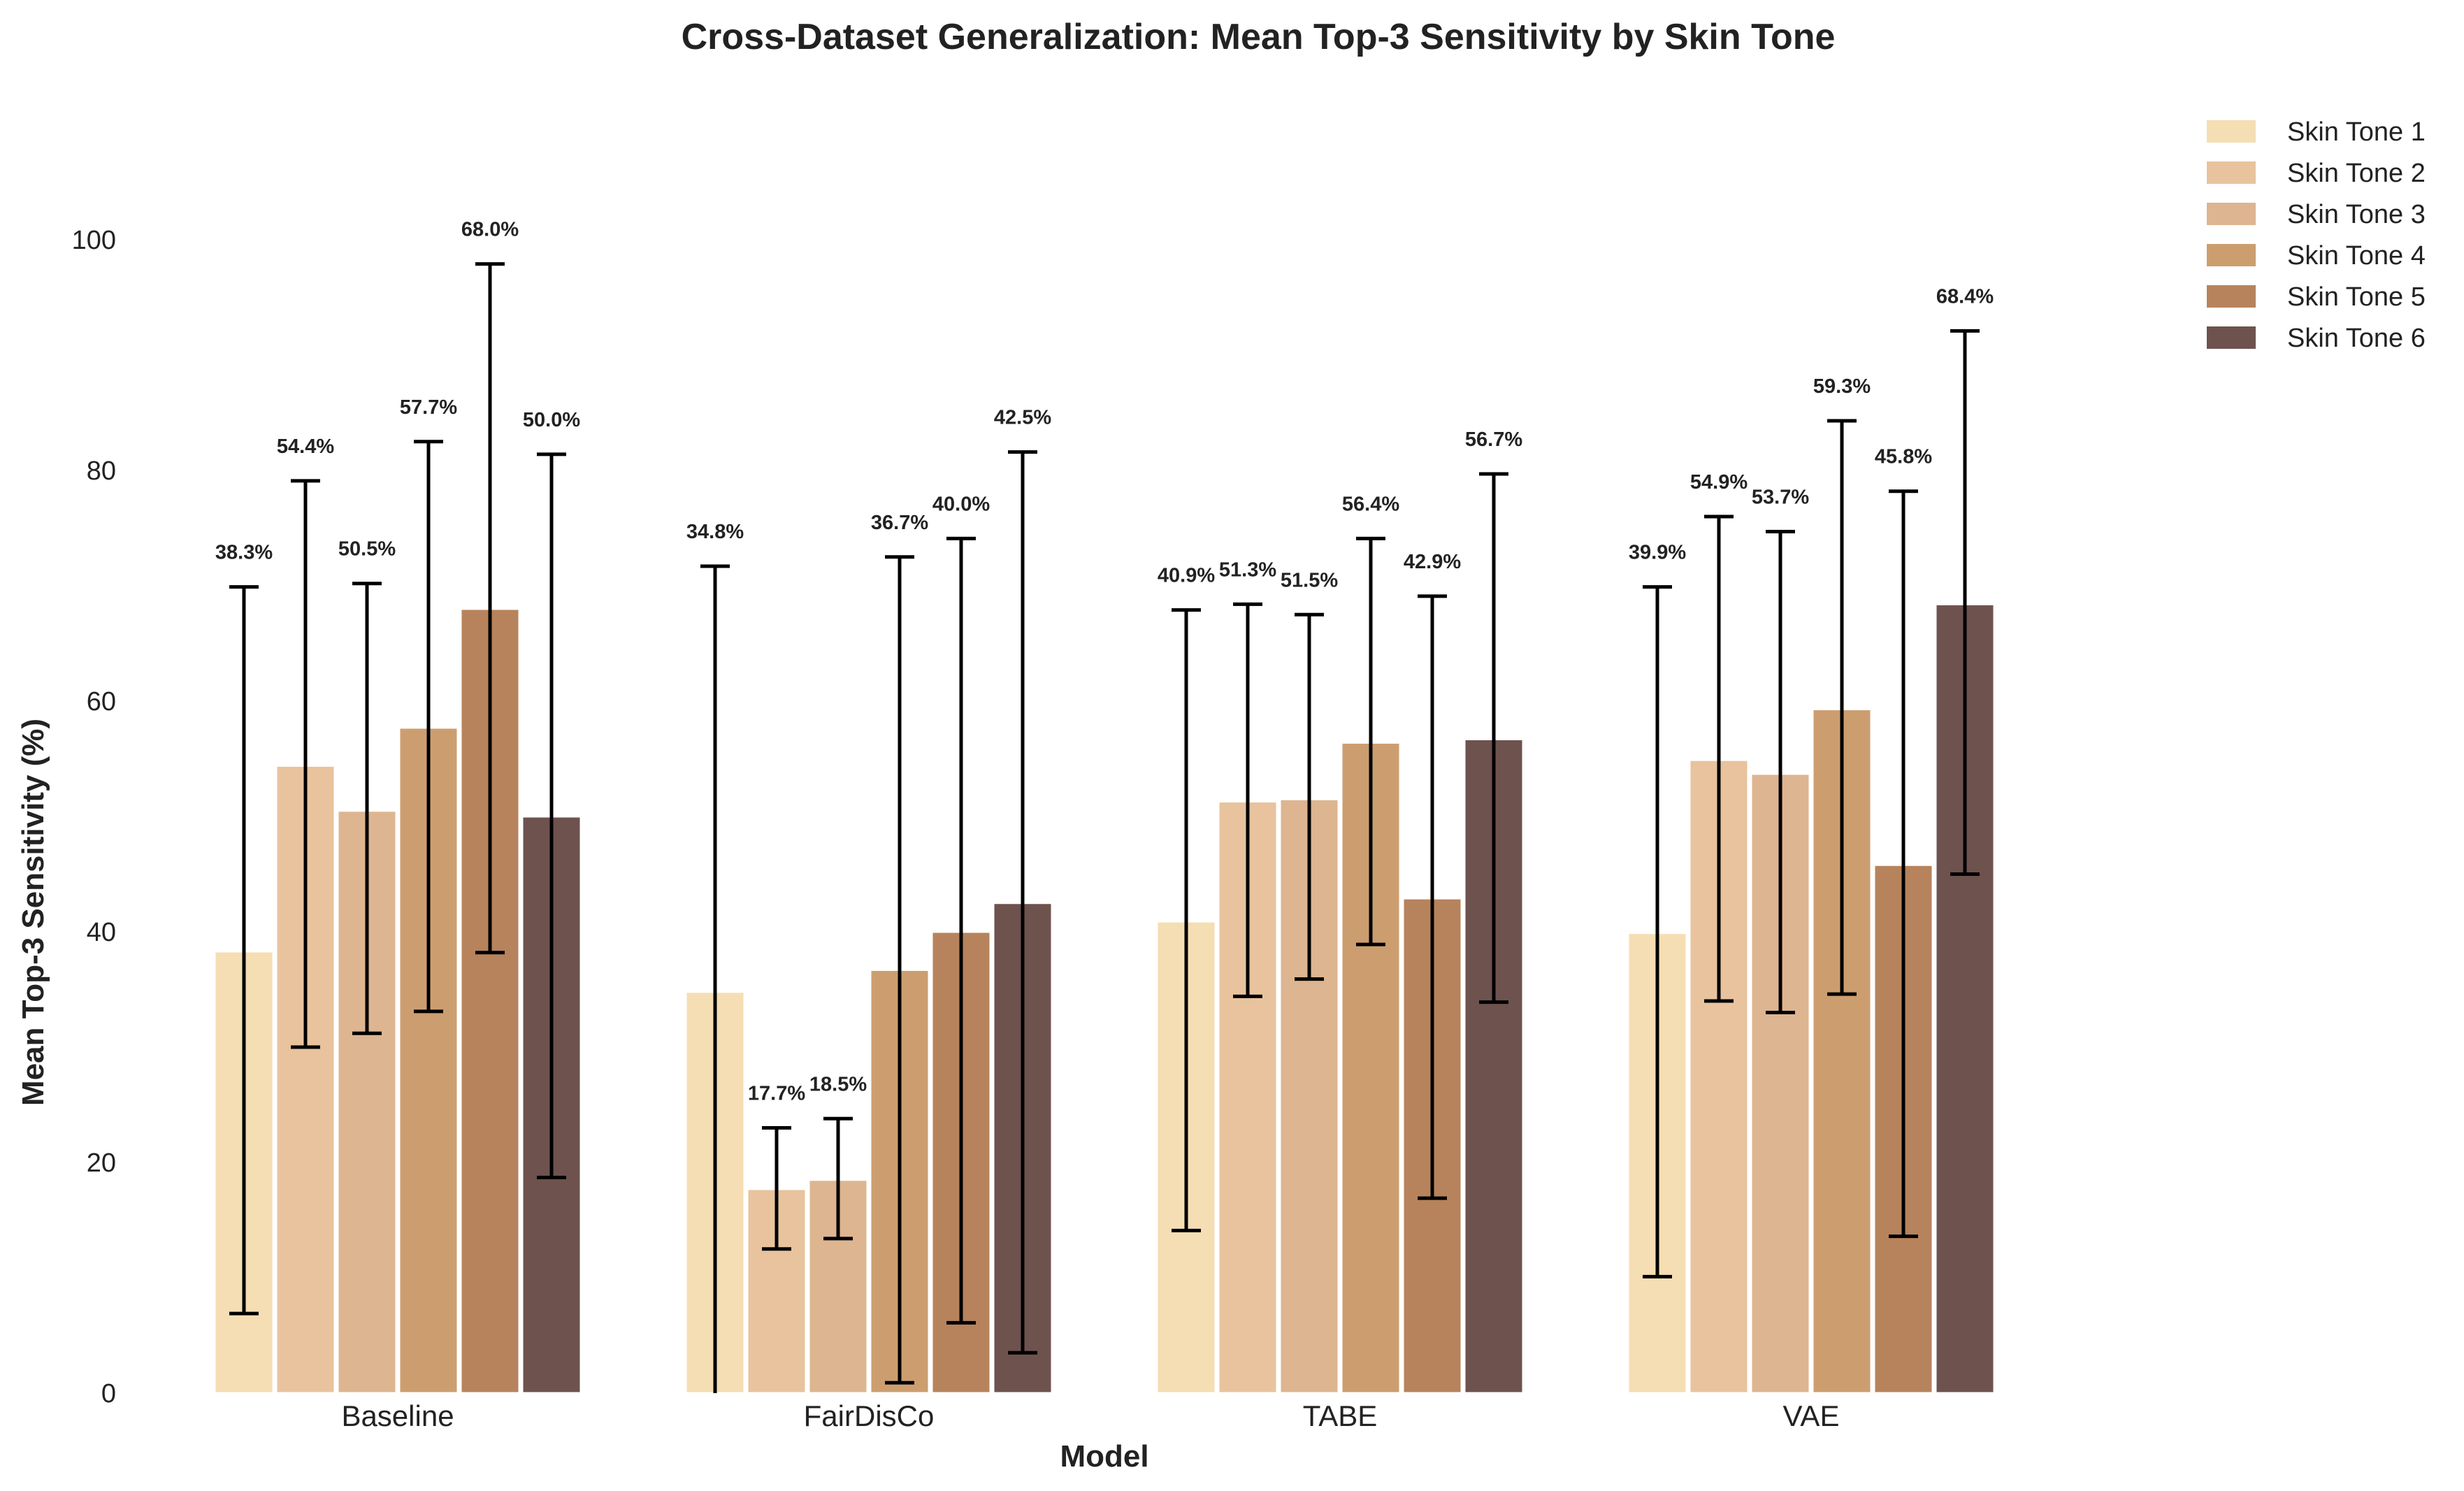 This screenshot has height=1491, width=2464. I want to click on data-label: 17.7%, so click(776, 1094).